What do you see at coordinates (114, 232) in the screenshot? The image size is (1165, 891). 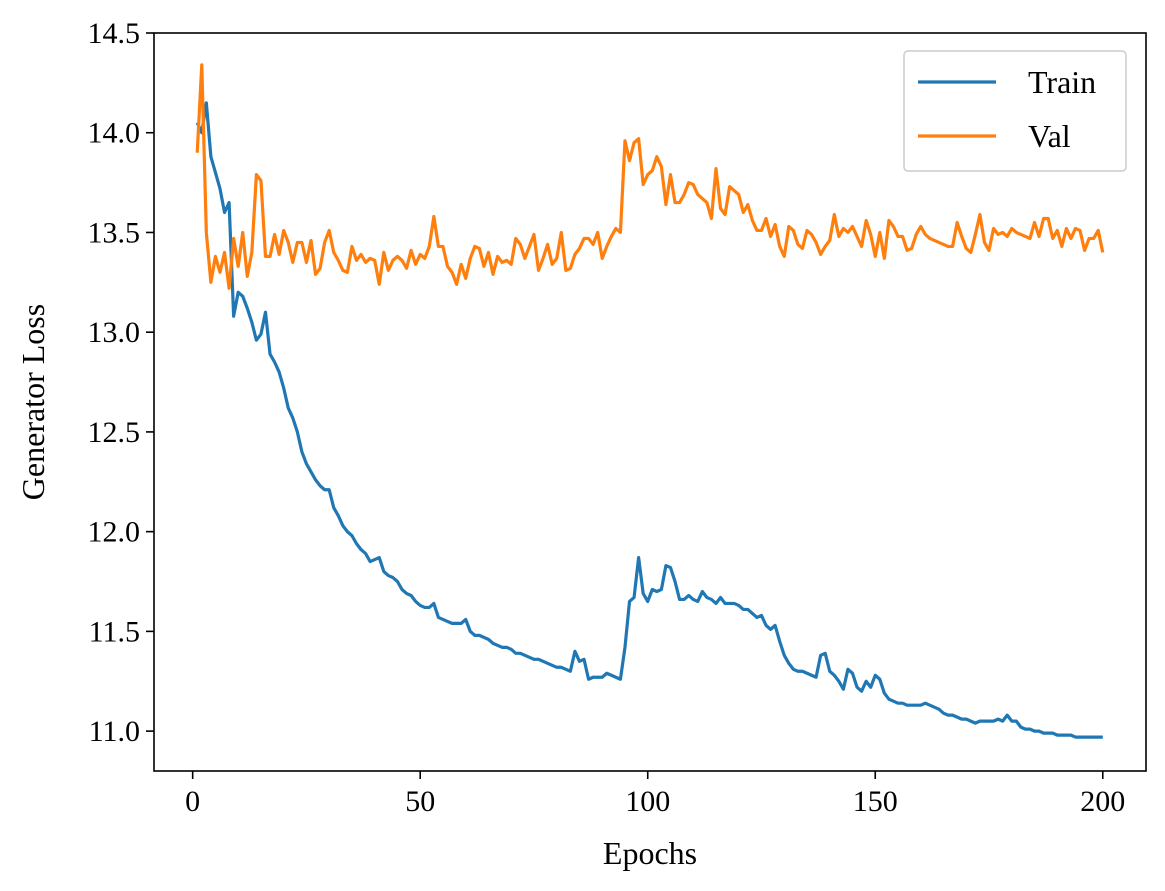 I see `y-tick-label: 13.5` at bounding box center [114, 232].